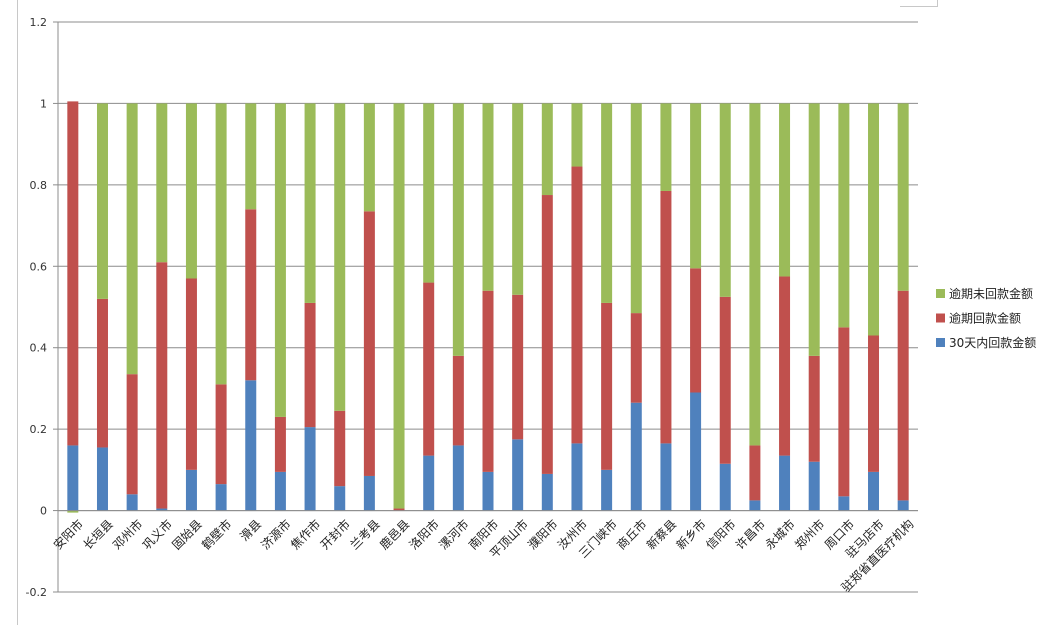 This screenshot has width=1052, height=629. Describe the element at coordinates (454, 534) in the screenshot. I see `x-tick-label: 漯河市` at that location.